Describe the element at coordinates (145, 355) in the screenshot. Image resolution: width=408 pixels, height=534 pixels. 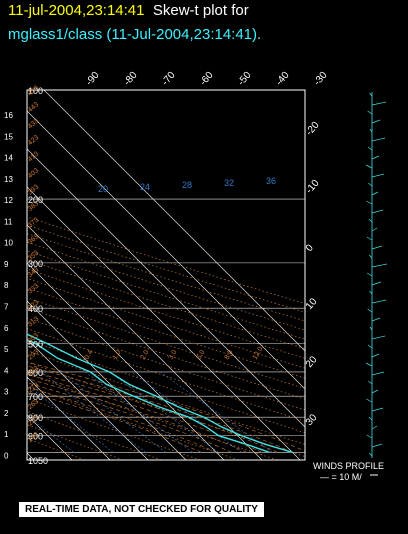
I see `moist-adiabat-label: 2.0` at that location.